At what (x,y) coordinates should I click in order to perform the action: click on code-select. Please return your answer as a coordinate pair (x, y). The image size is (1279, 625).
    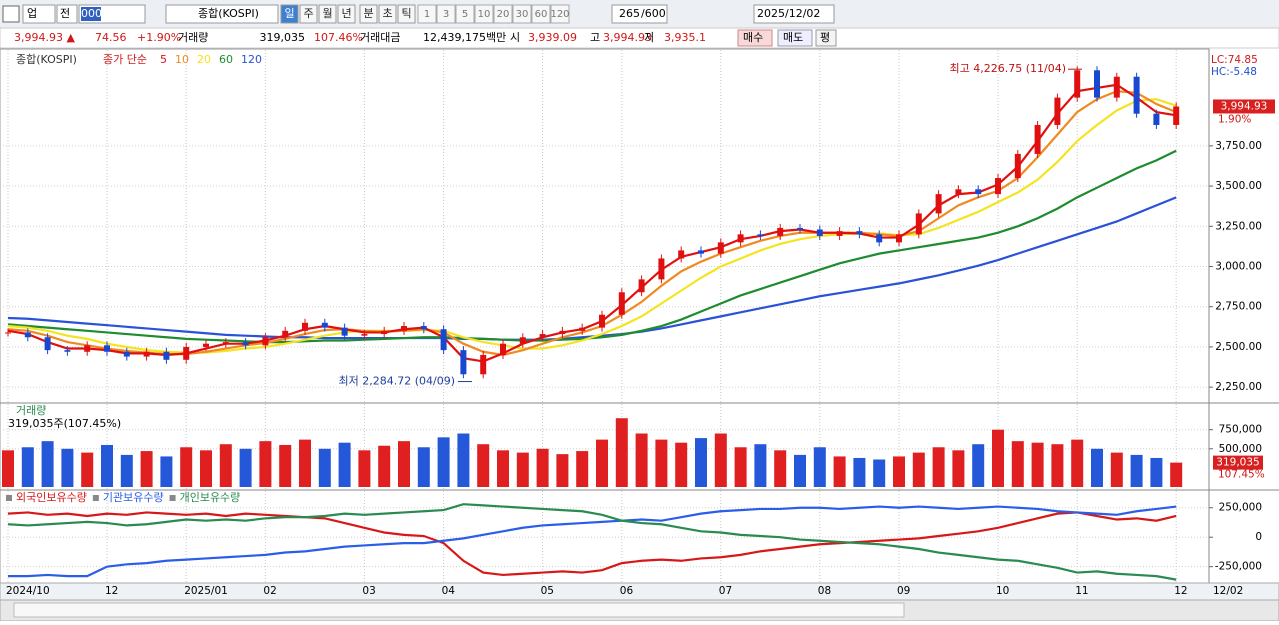
    Looking at the image, I should click on (91, 14).